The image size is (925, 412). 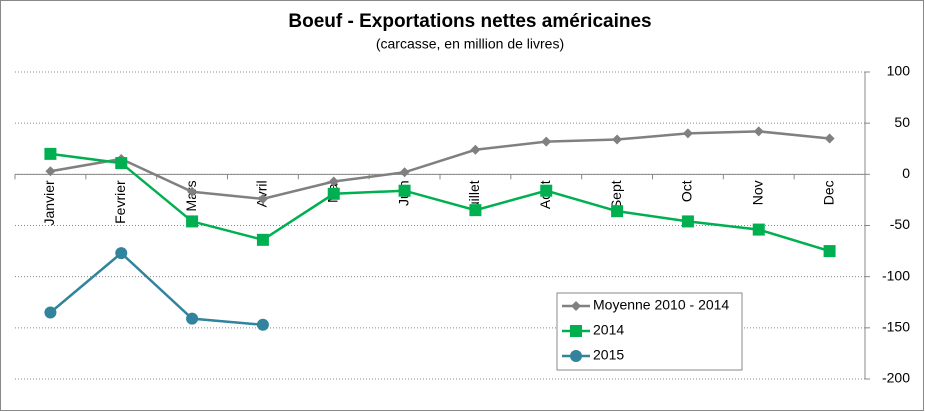 What do you see at coordinates (896, 275) in the screenshot?
I see `y-tick-label: -100` at bounding box center [896, 275].